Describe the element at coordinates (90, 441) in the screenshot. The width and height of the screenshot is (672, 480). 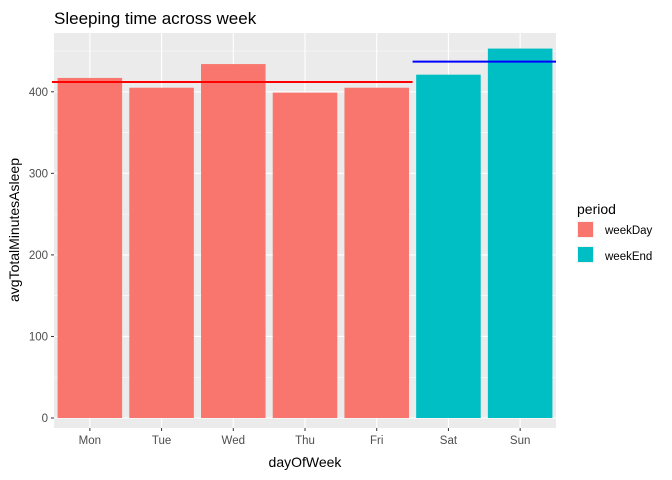
I see `x-tick-label: Mon` at that location.